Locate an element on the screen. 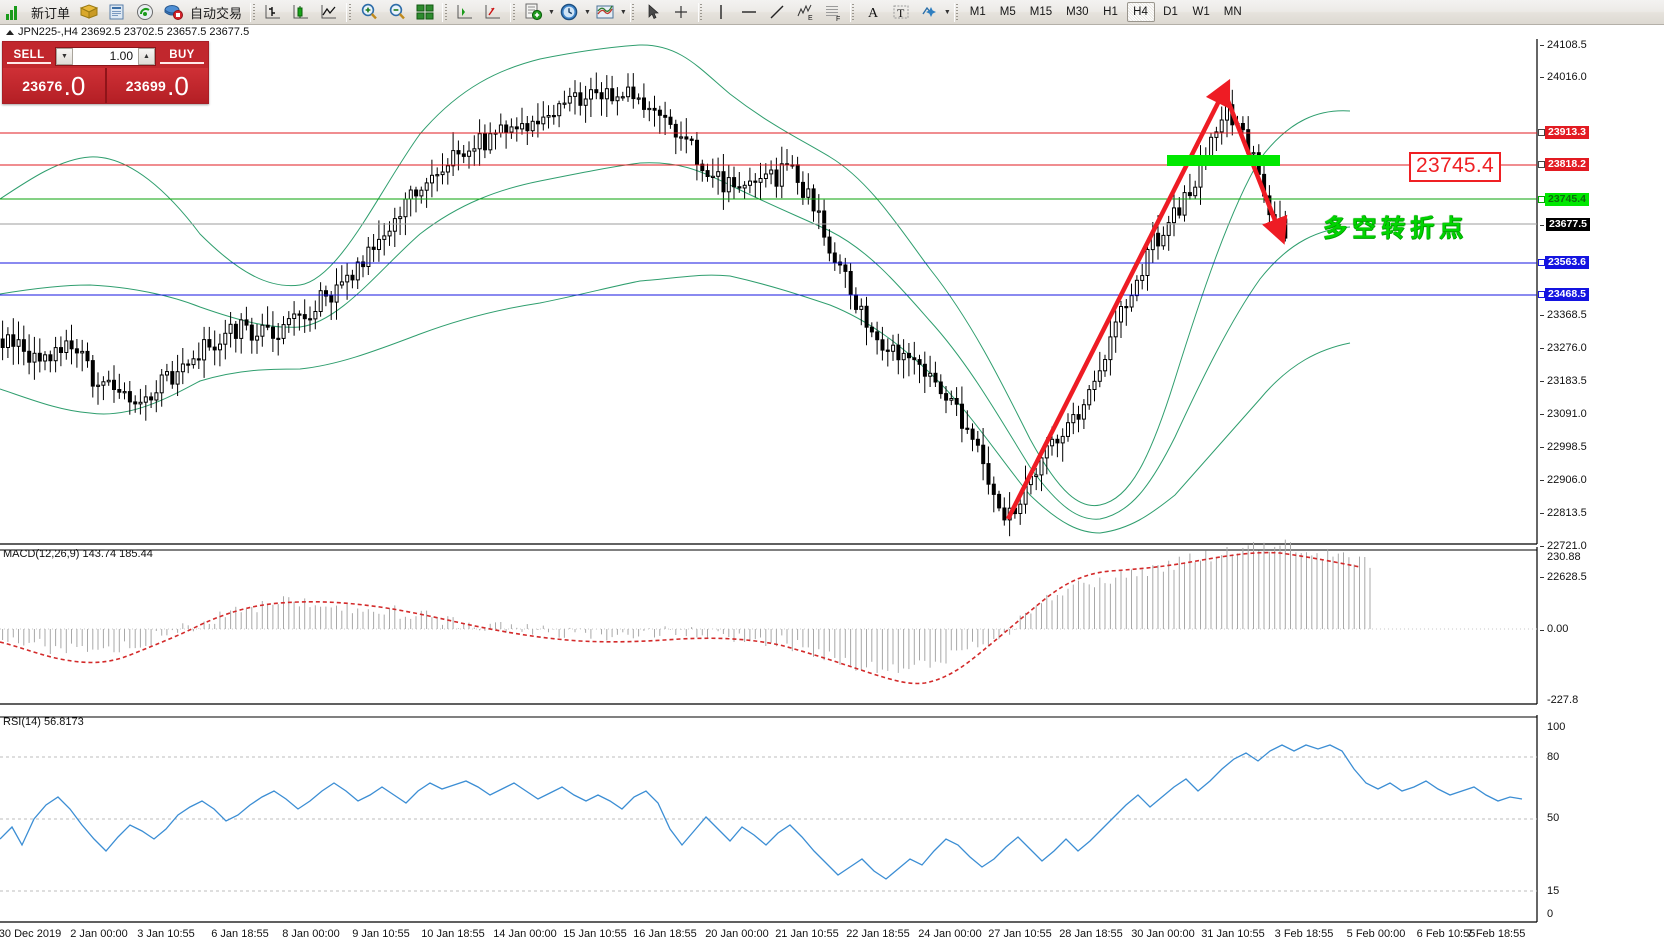  elliott-wave-icon: E is located at coordinates (805, 13).